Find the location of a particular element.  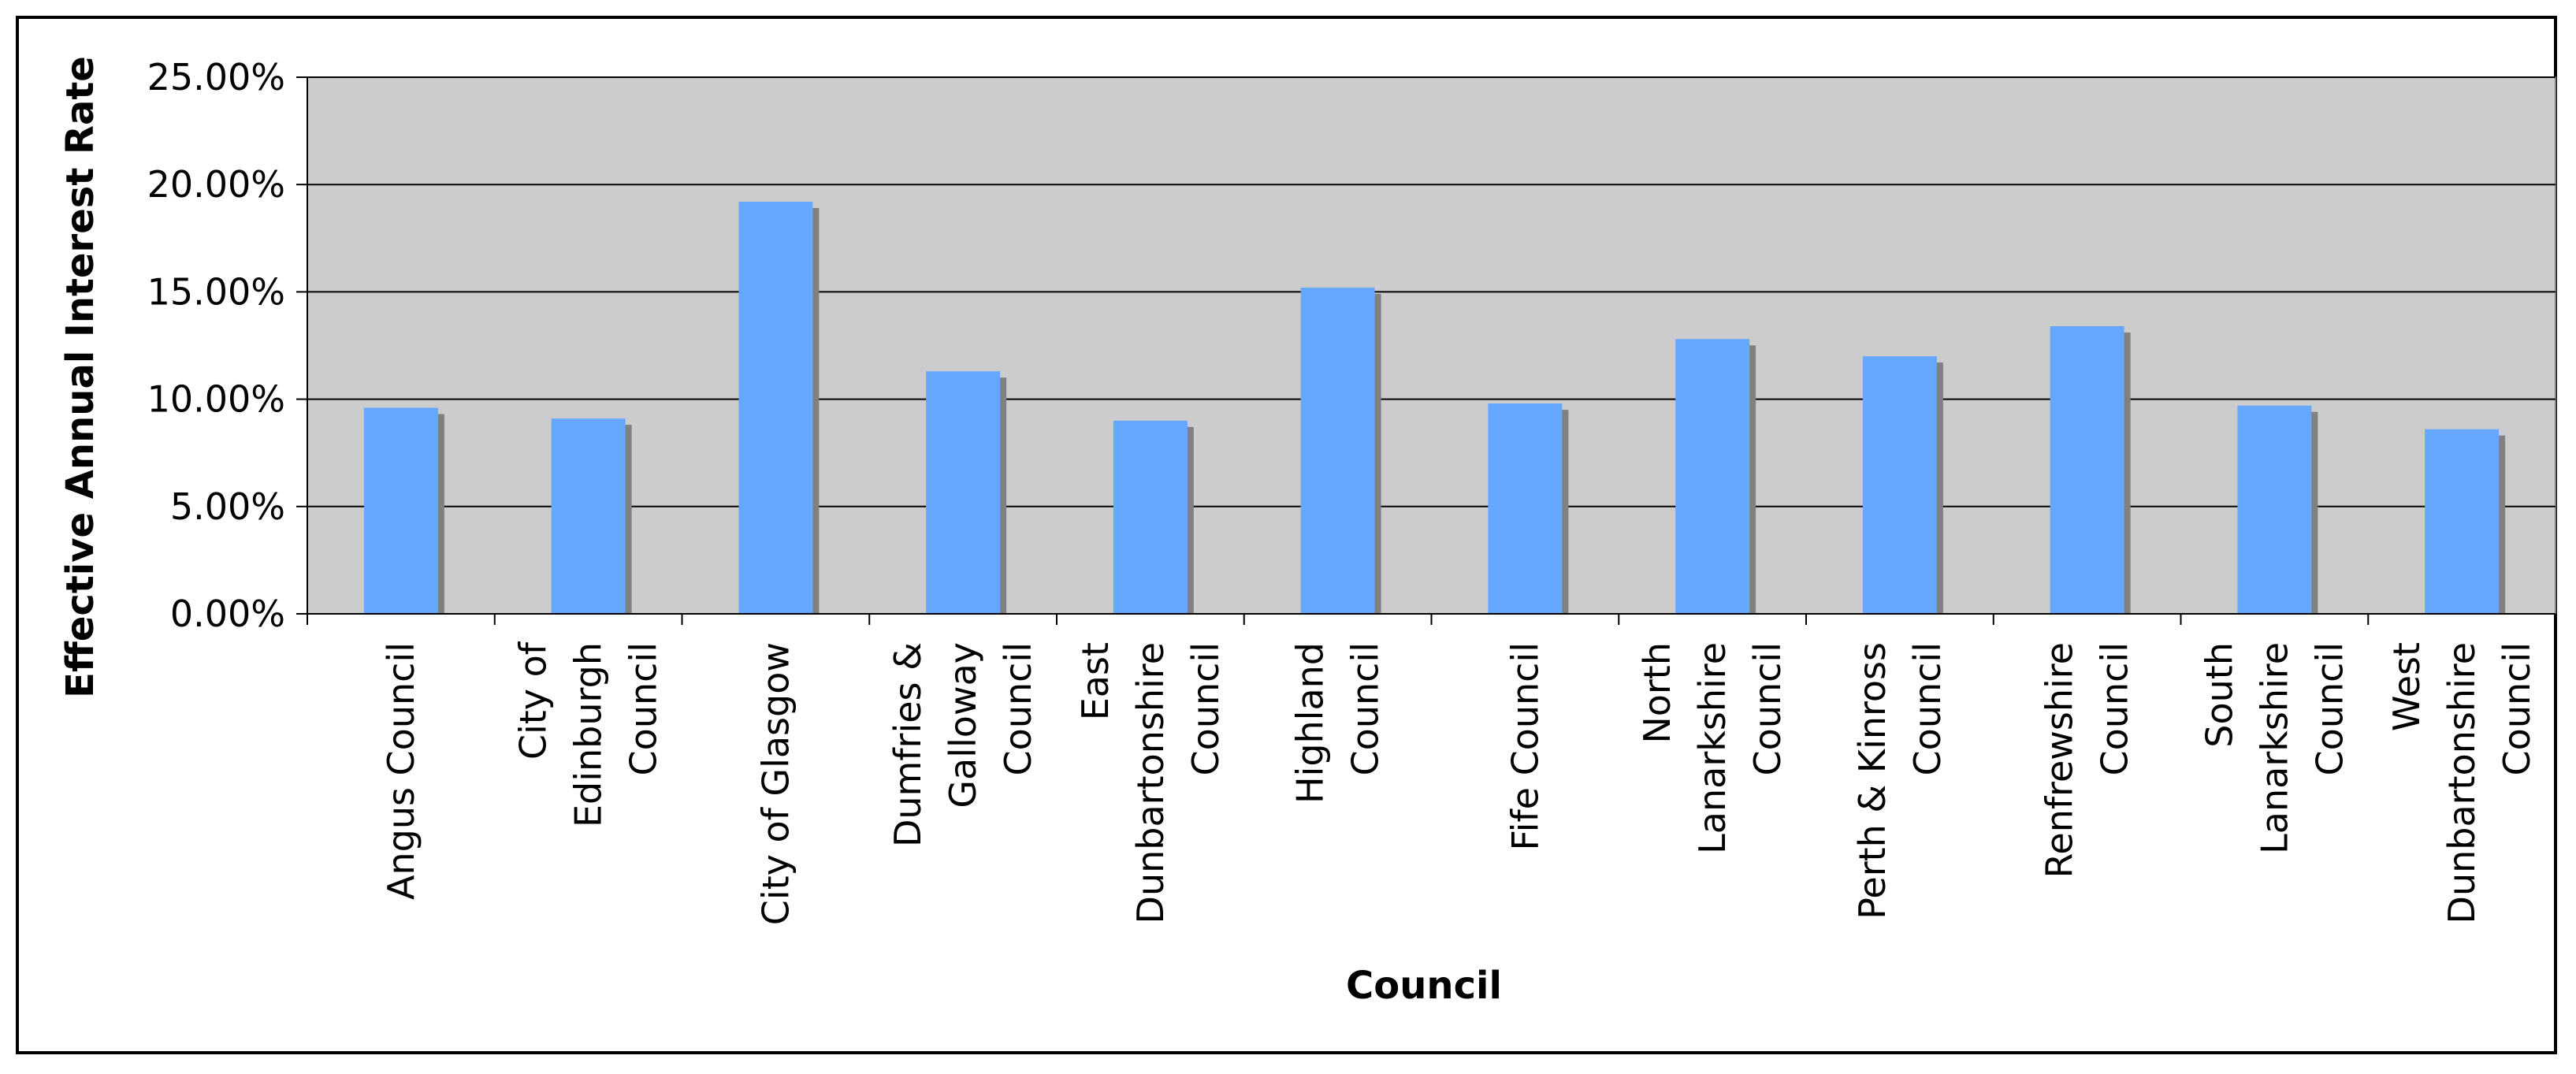

x-tick-label-line: Angus Council is located at coordinates (401, 771).